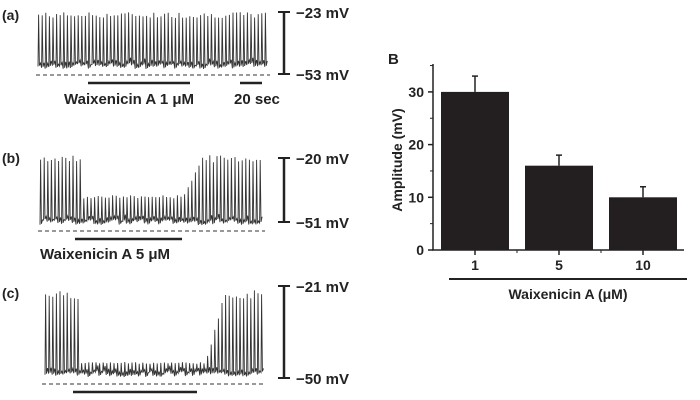 The height and width of the screenshot is (400, 700). Describe the element at coordinates (559, 265) in the screenshot. I see `x-tick-label: 5` at that location.